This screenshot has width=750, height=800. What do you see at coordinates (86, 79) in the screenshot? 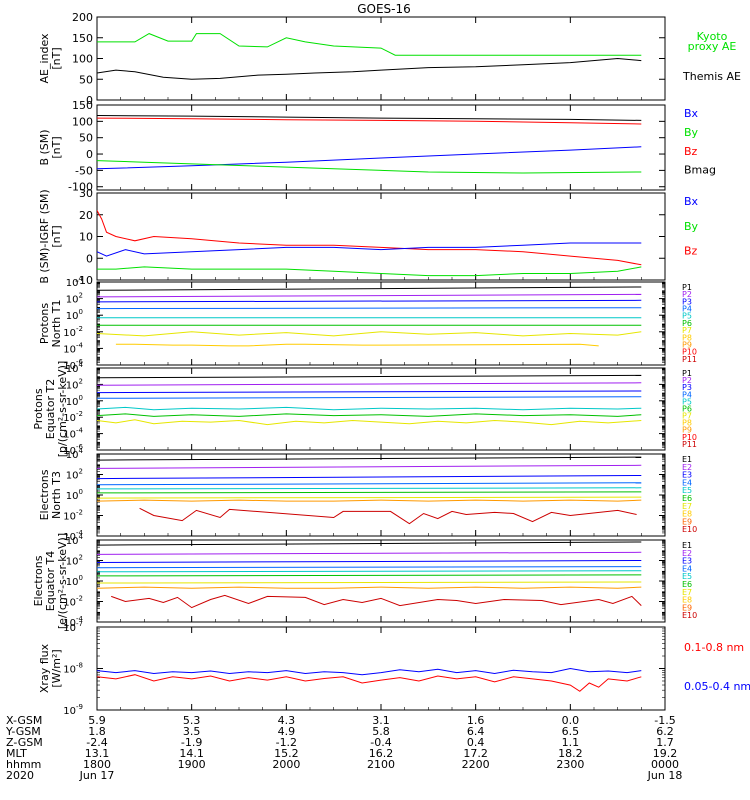
I see `y-tick-label: 50` at bounding box center [86, 79].